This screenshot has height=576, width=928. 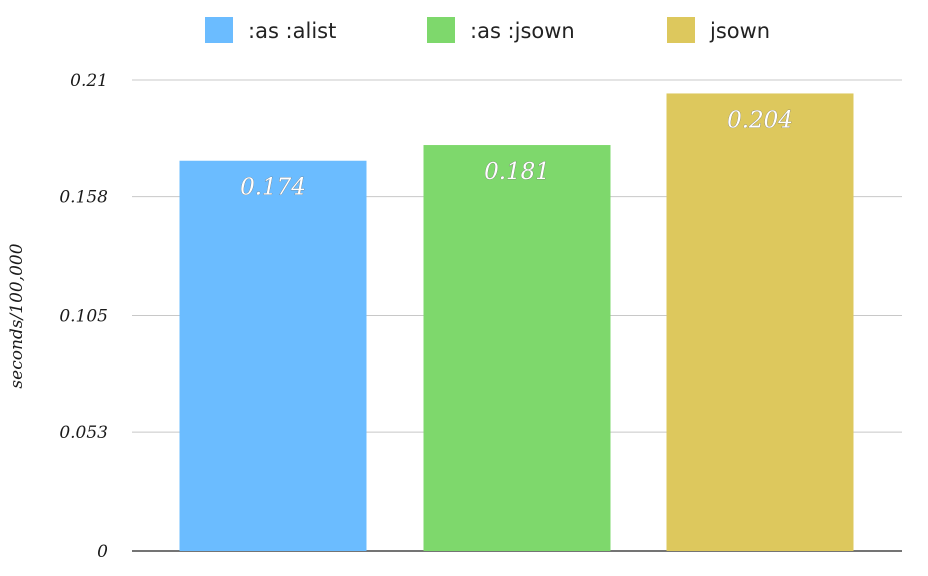 What do you see at coordinates (17, 315) in the screenshot?
I see `y-axis-title: seconds/100,000` at bounding box center [17, 315].